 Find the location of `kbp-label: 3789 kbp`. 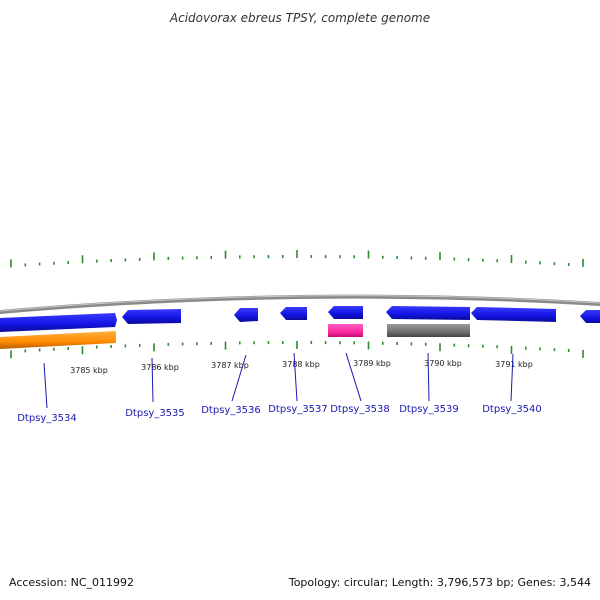

kbp-label: 3789 kbp is located at coordinates (372, 363).